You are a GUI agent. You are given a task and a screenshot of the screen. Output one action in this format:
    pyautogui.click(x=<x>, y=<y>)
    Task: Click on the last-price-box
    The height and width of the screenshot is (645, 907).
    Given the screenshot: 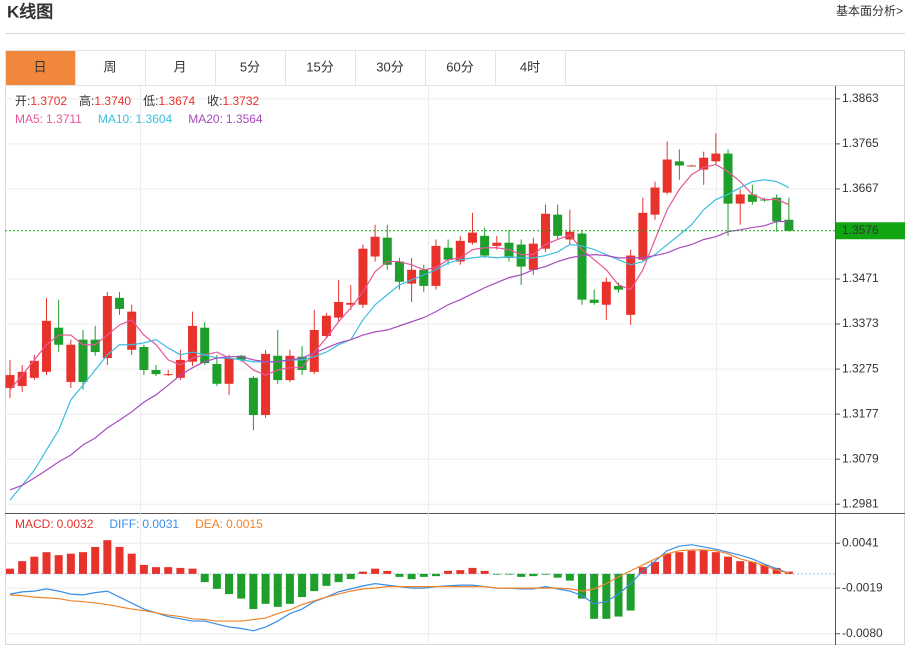 What is the action you would take?
    pyautogui.click(x=870, y=231)
    